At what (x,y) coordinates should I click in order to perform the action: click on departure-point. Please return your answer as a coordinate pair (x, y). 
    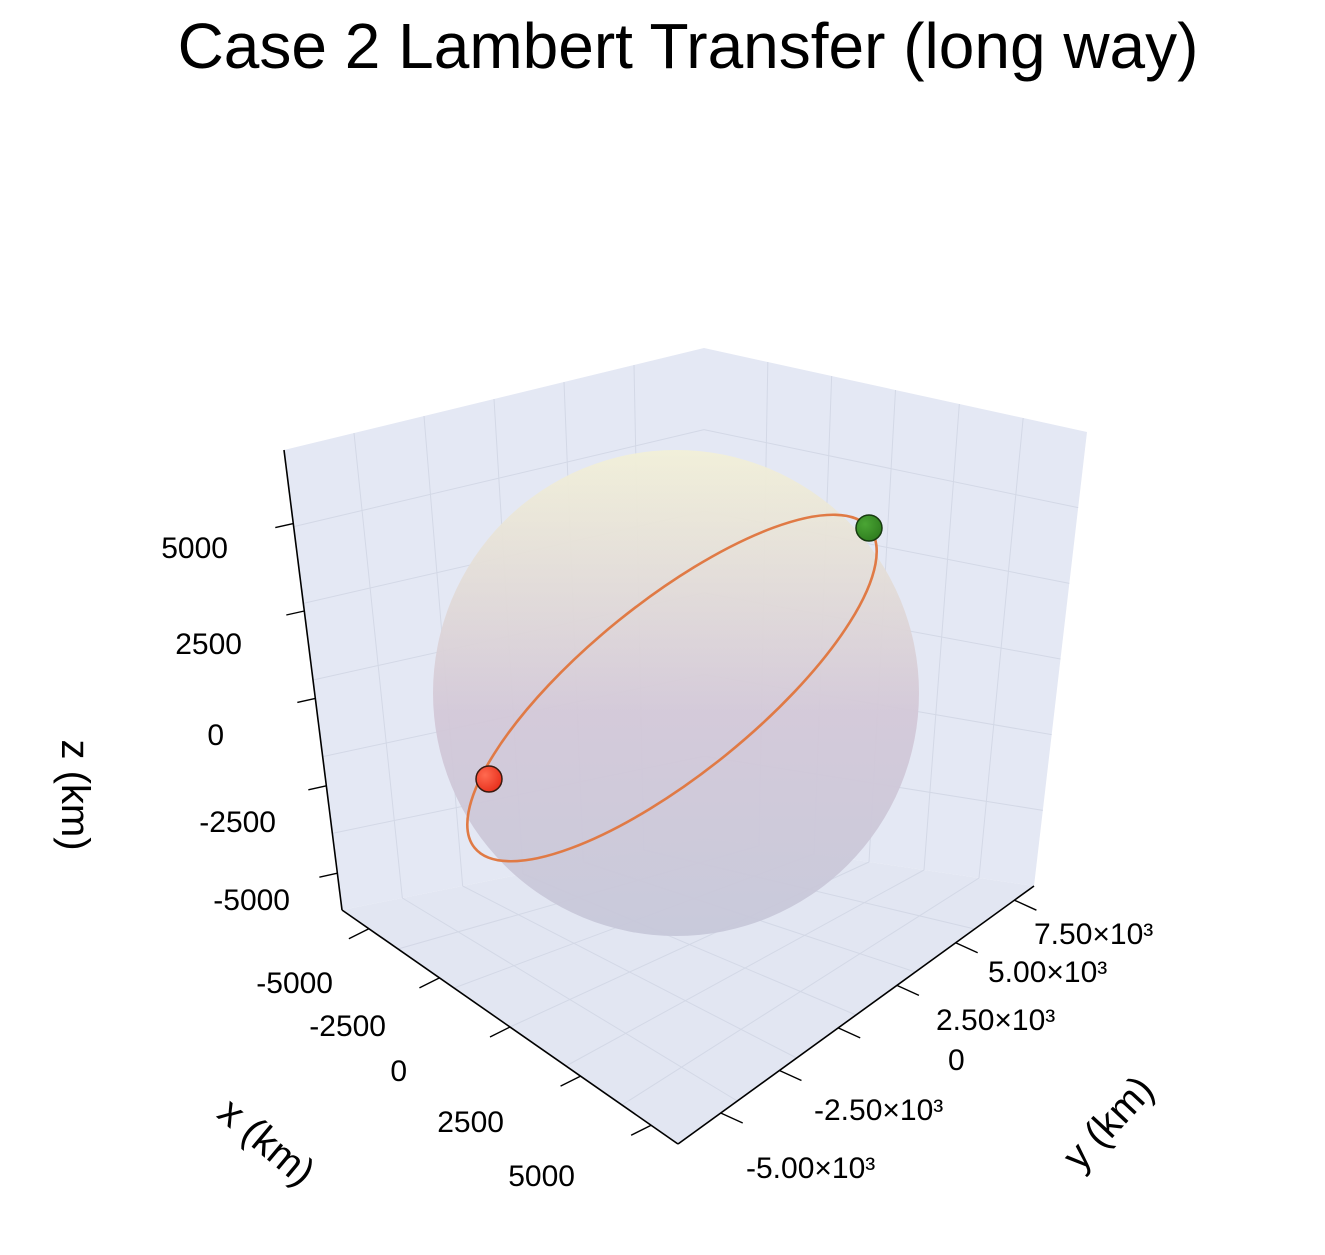
    Looking at the image, I should click on (489, 779).